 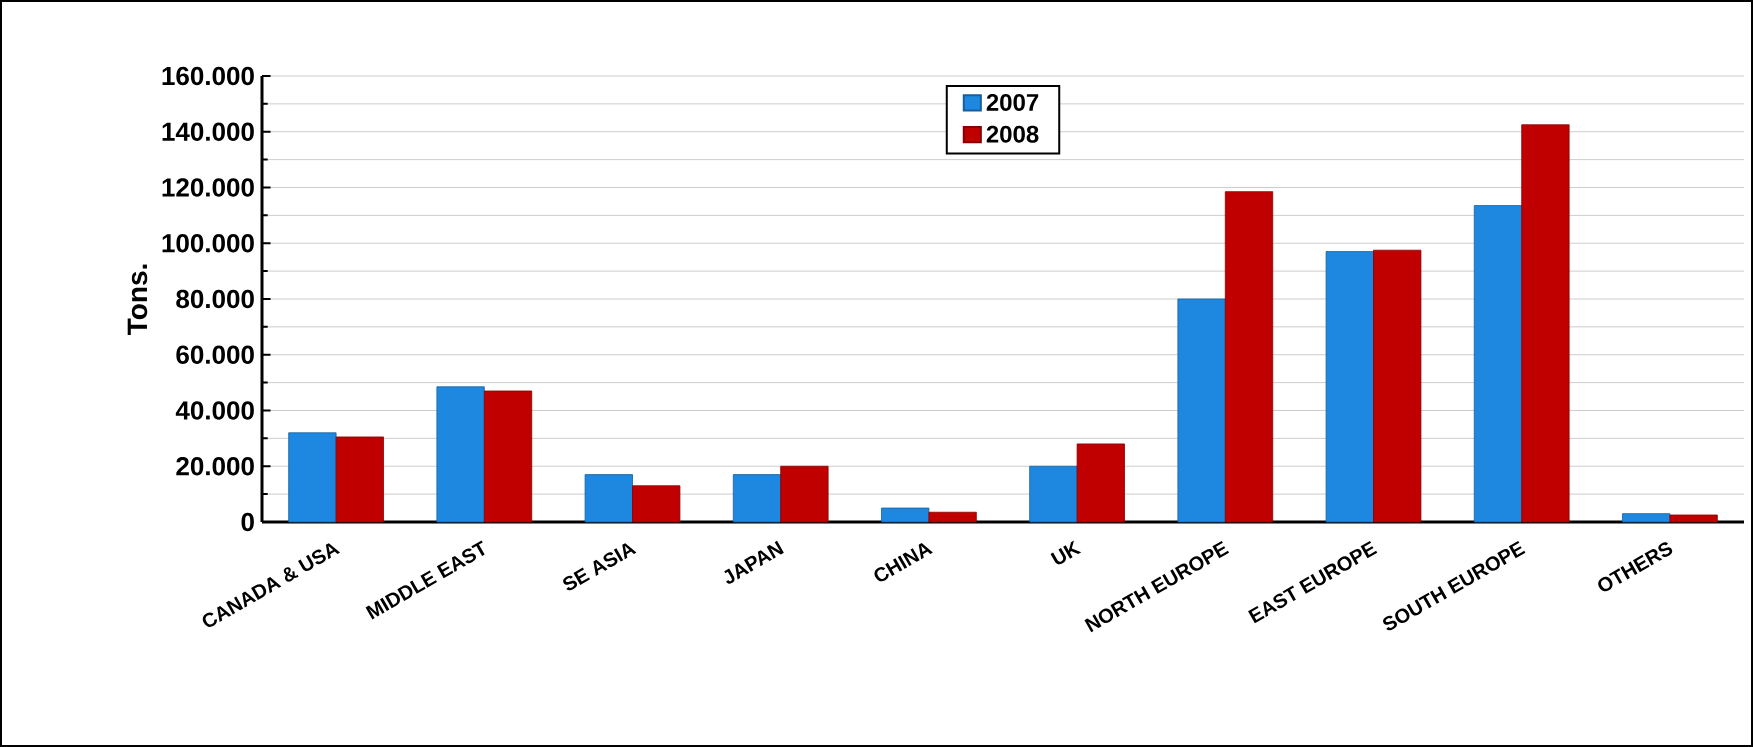 What do you see at coordinates (208, 187) in the screenshot?
I see `y-tick-label: 120.000` at bounding box center [208, 187].